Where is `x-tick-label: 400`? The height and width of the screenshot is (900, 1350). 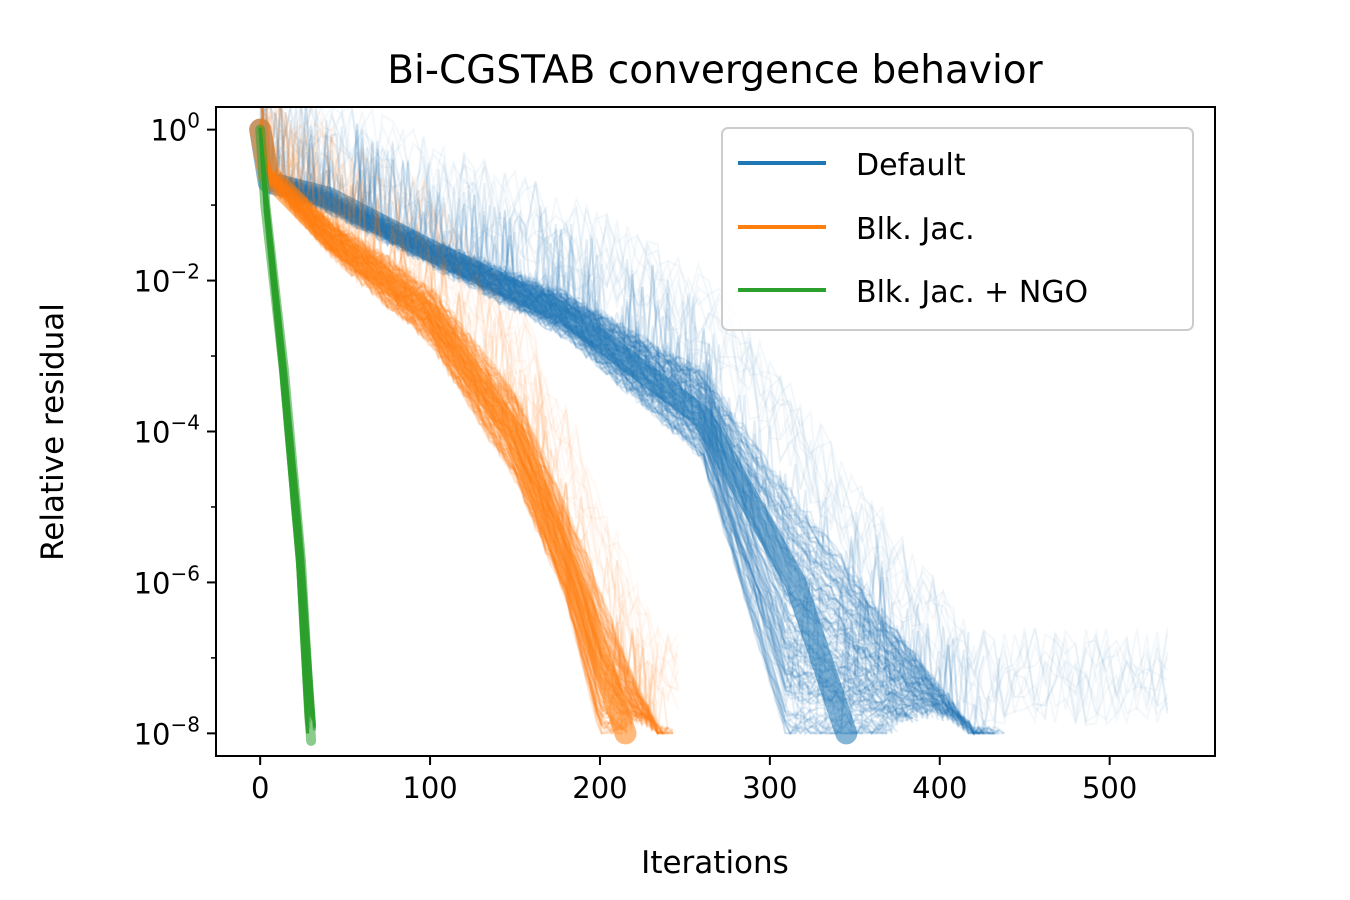
x-tick-label: 400 is located at coordinates (939, 788).